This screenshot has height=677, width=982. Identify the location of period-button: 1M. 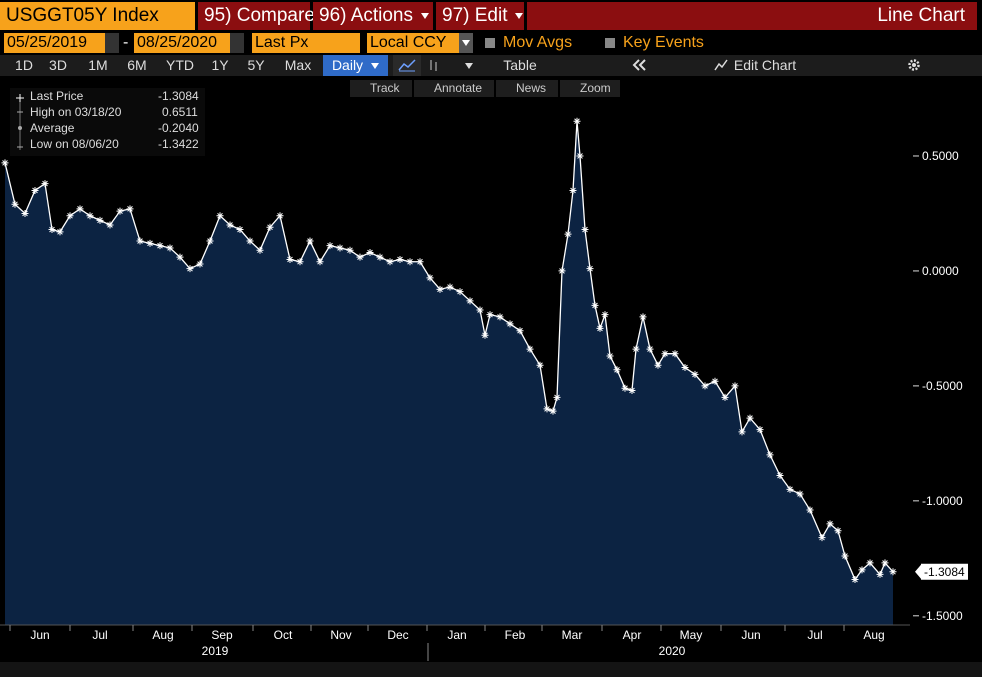
(98, 65).